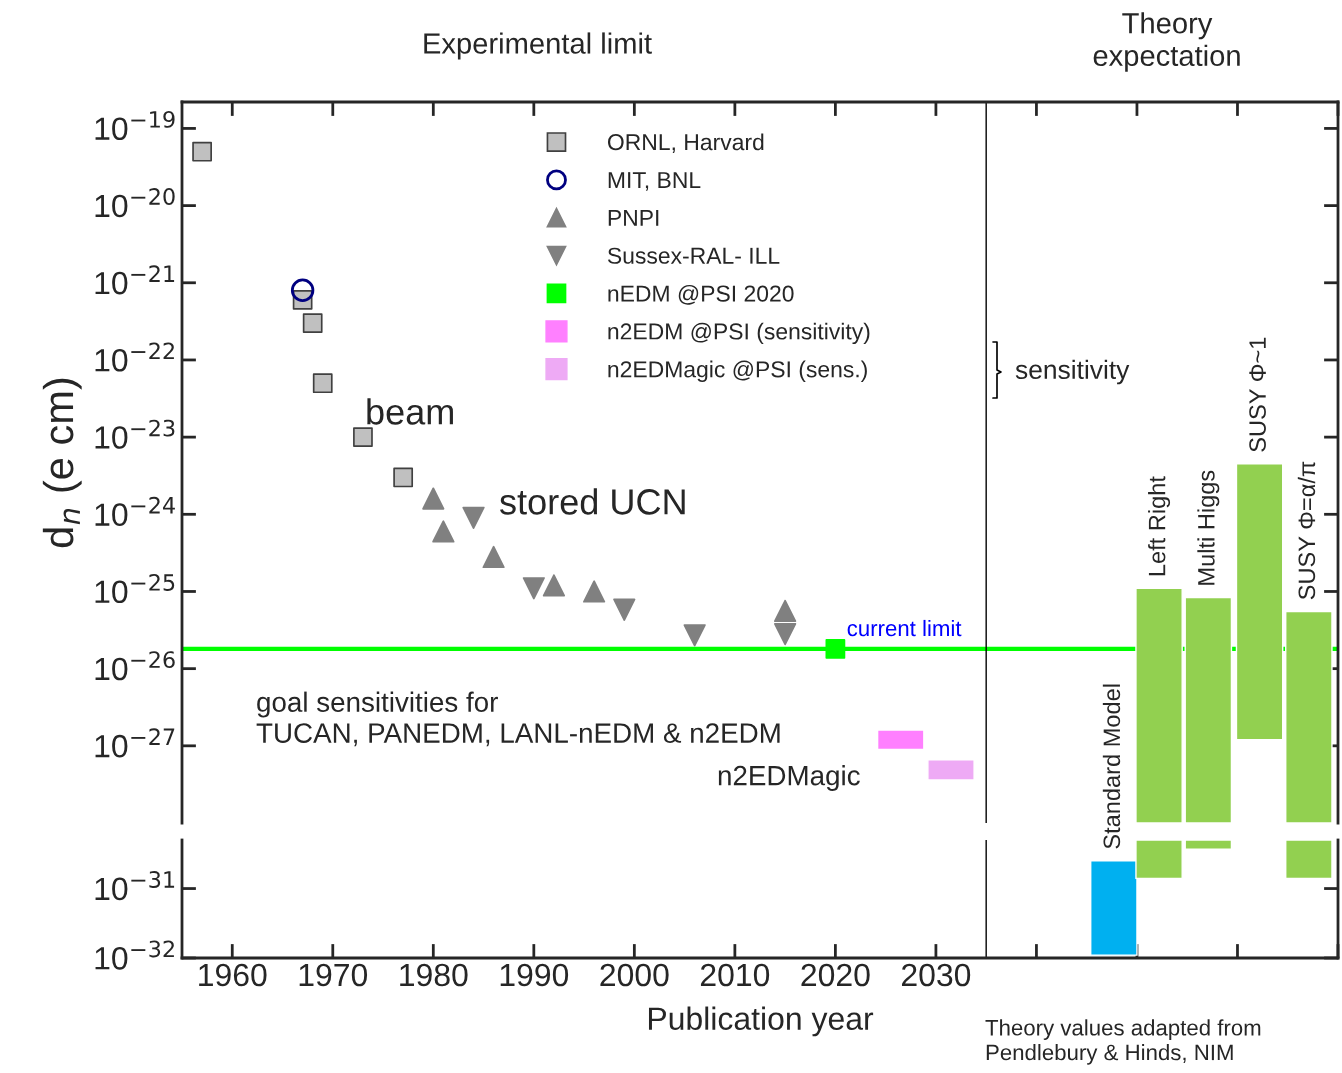 The height and width of the screenshot is (1073, 1342). I want to click on x-tick-label: 1970, so click(333, 975).